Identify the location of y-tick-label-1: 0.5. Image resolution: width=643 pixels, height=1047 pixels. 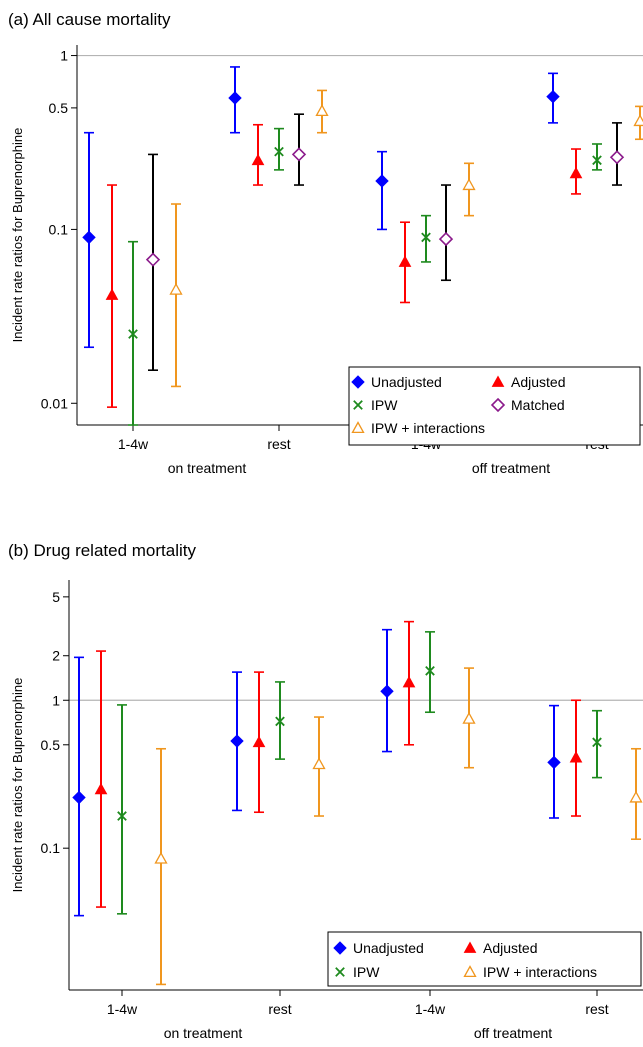
(59, 108).